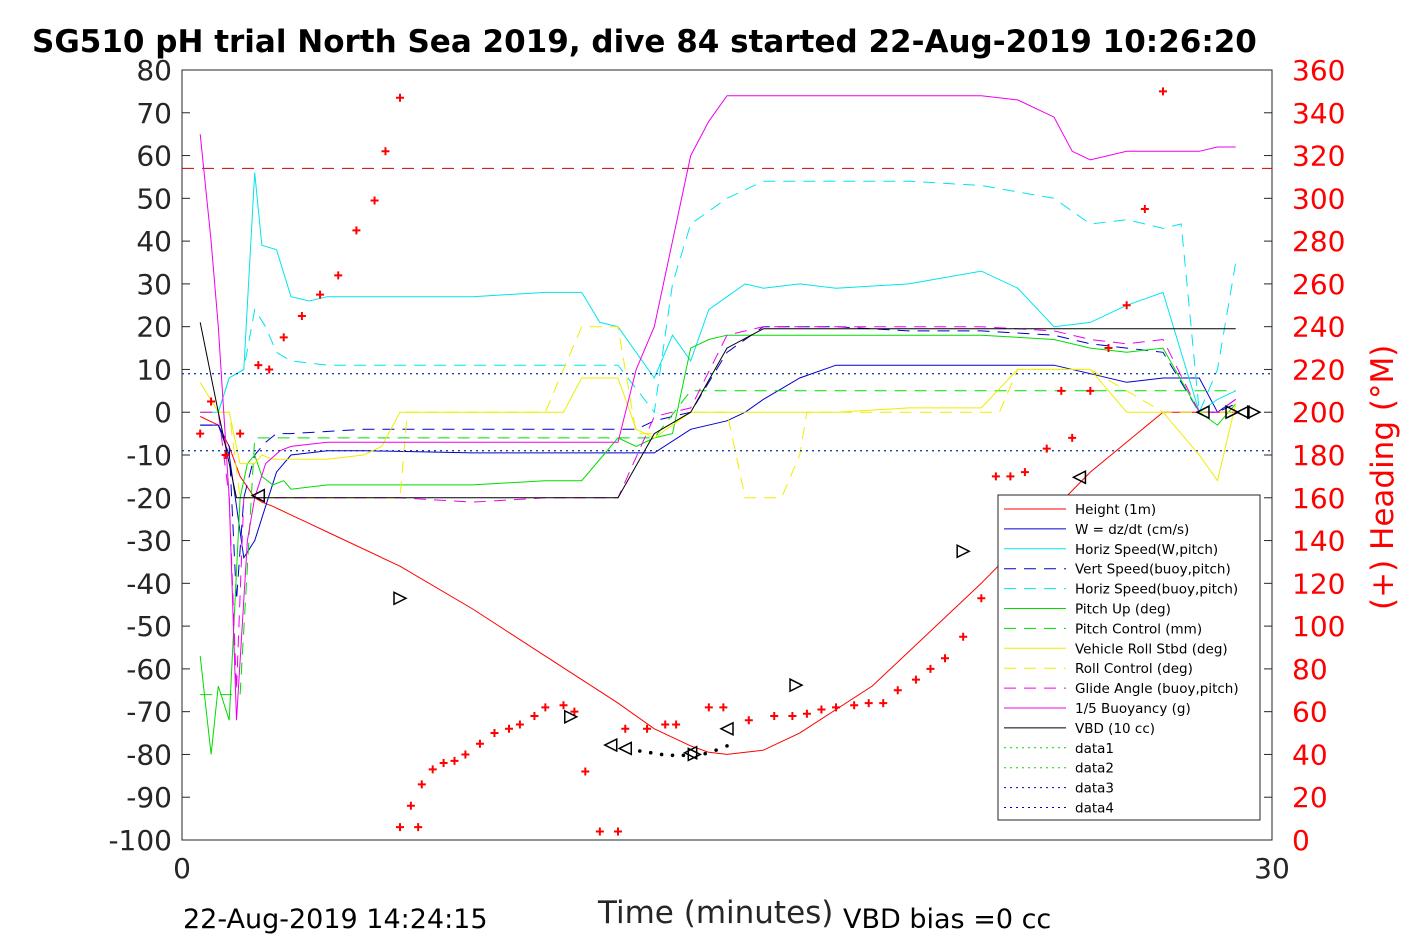 This screenshot has width=1417, height=945. Describe the element at coordinates (1115, 510) in the screenshot. I see `legend-entry: Height (1m)` at that location.